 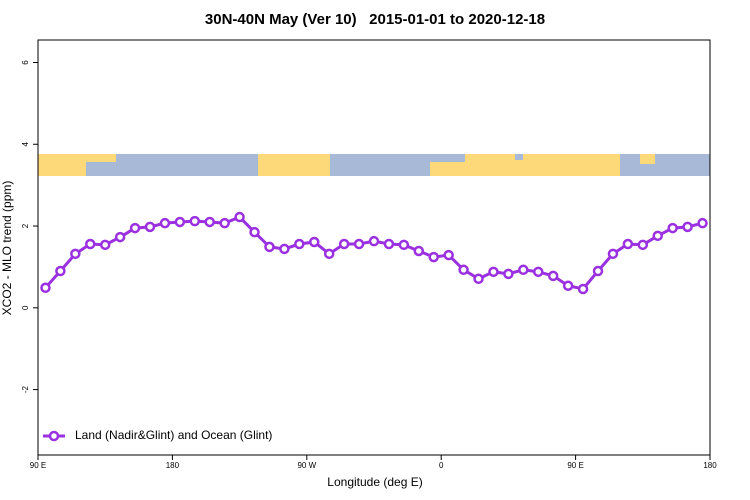 I want to click on legend-label: Land (Nadir&Glint) and Ocean (Glint), so click(x=173, y=435).